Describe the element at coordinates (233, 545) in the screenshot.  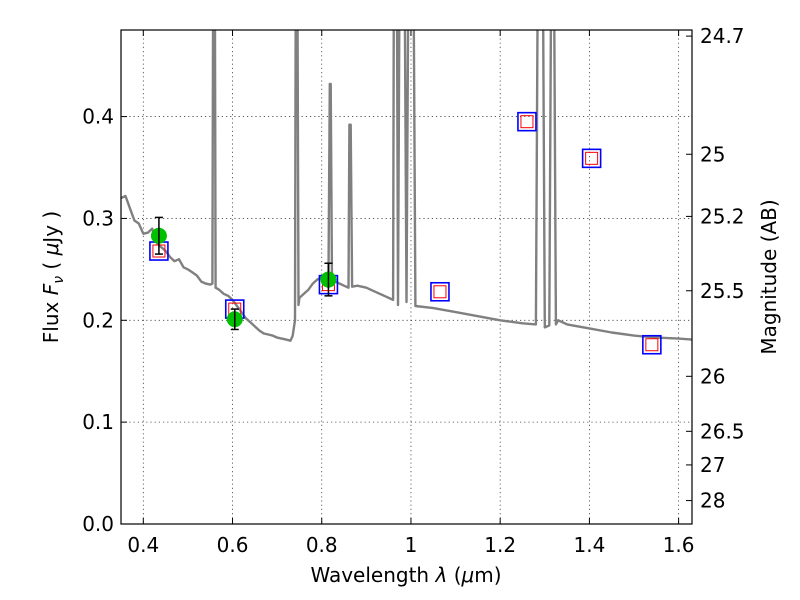
I see `x-tick-label: 0.6` at that location.